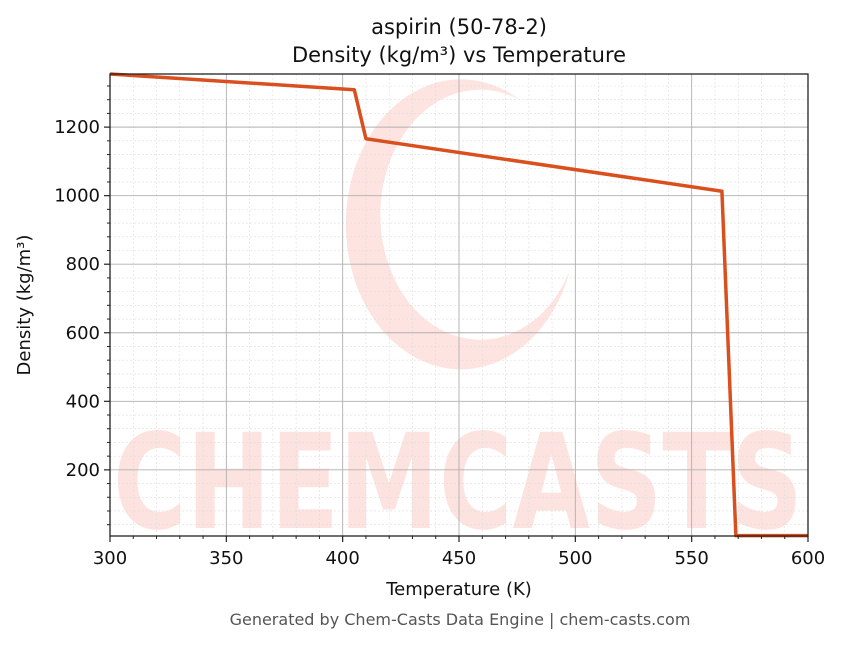 The width and height of the screenshot is (843, 648). Describe the element at coordinates (459, 55) in the screenshot. I see `chart-subtitle: Density (kg/m³) vs Temperature` at that location.